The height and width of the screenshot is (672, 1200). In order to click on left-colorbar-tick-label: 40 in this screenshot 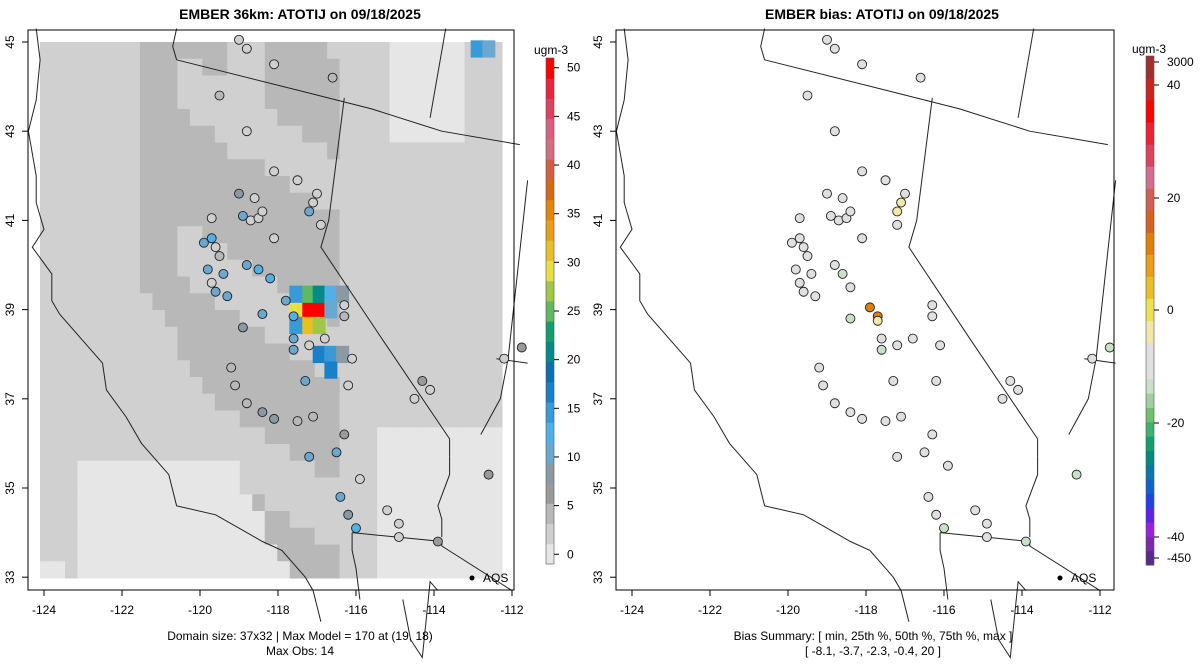, I will do `click(574, 165)`.